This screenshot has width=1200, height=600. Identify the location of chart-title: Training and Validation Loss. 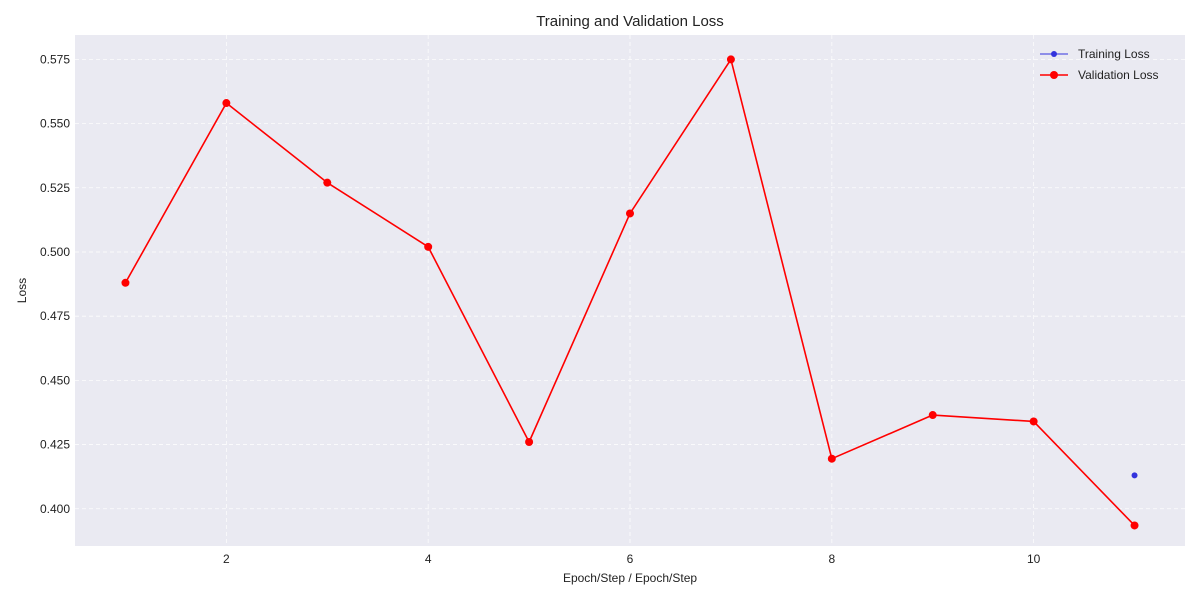
(630, 21).